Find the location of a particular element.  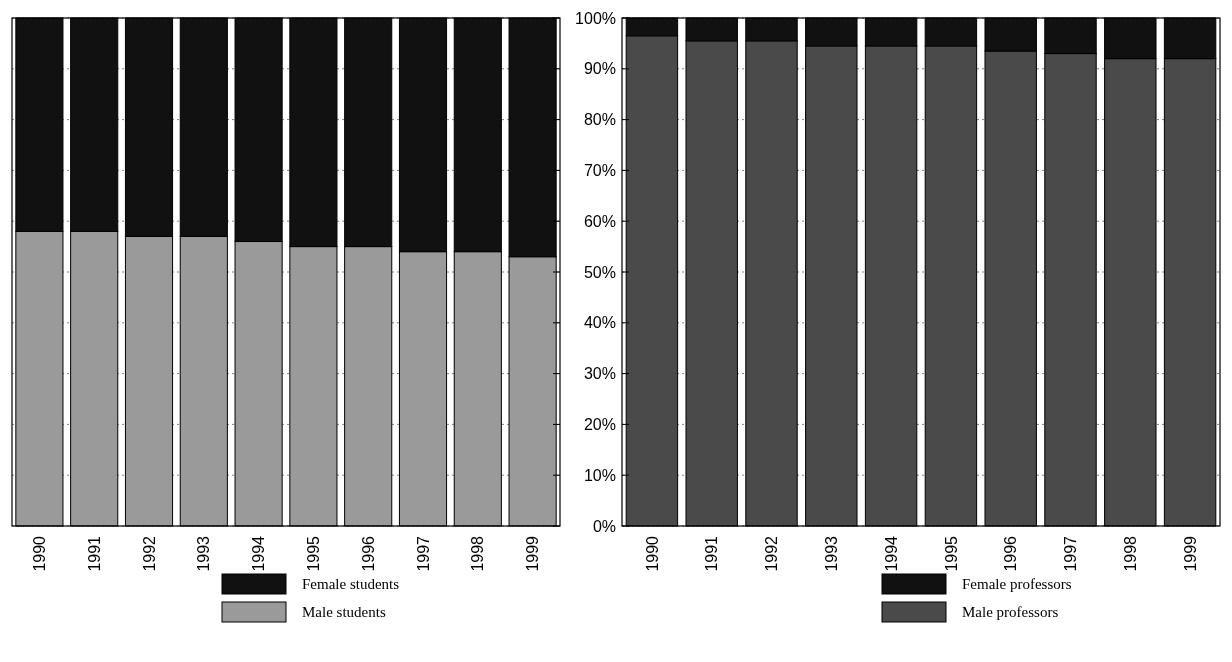

y-tick-label: 60% is located at coordinates (599, 221).